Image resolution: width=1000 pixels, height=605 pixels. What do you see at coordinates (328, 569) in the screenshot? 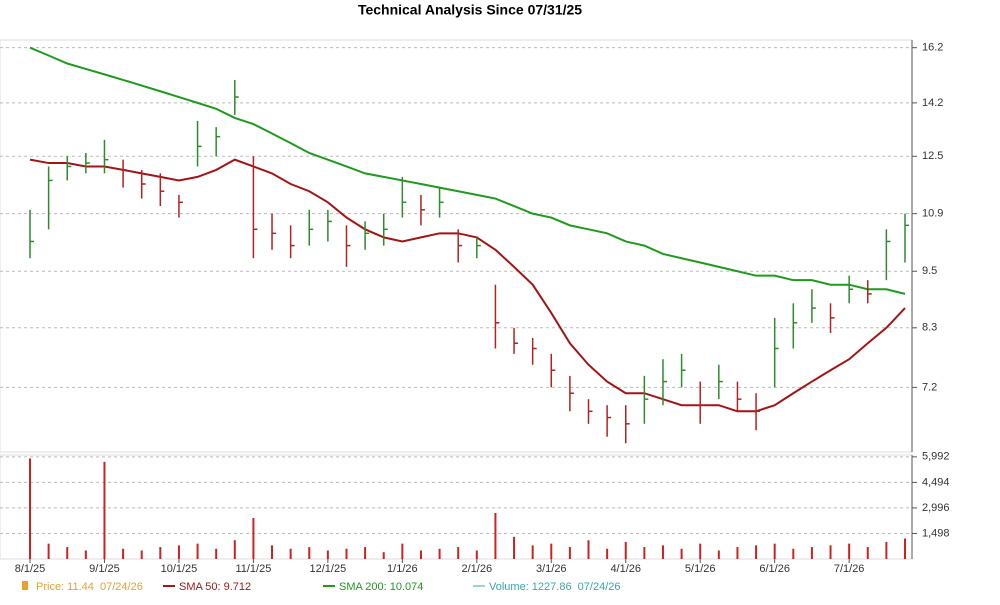
I see `x-tick-label: 12/1/25` at bounding box center [328, 569].